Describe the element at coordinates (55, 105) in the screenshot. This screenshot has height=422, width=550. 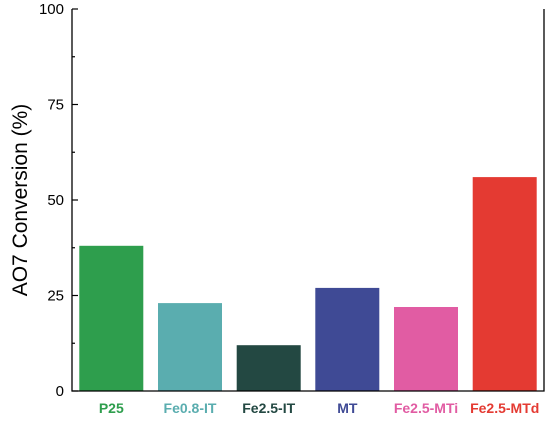
I see `y-tick-label: 75` at that location.